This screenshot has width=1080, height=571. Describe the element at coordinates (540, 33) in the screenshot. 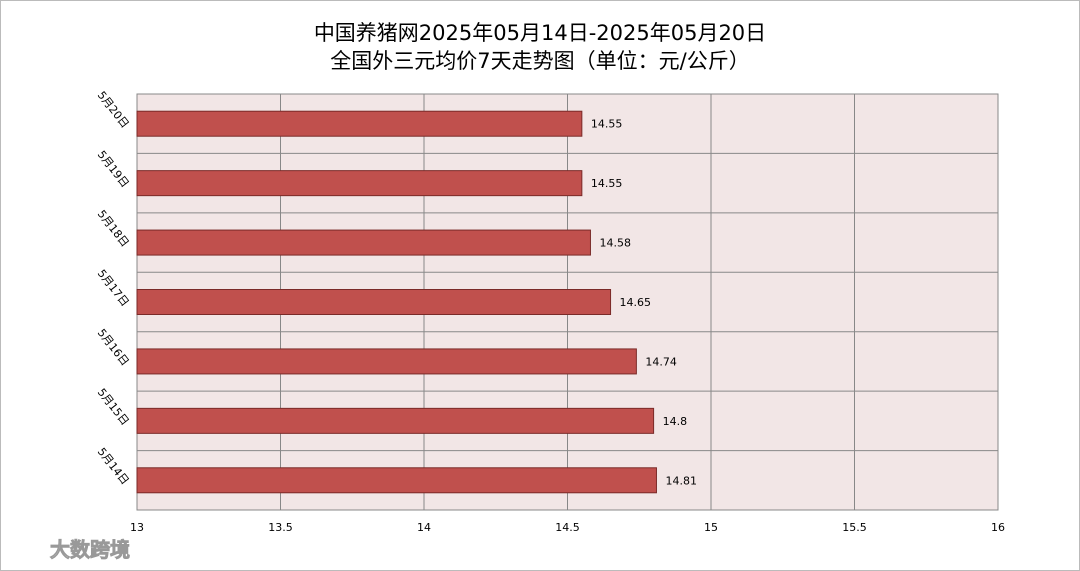

I see `chart-title: 中国养猪网2025年05月14日-2025年05月20日` at that location.